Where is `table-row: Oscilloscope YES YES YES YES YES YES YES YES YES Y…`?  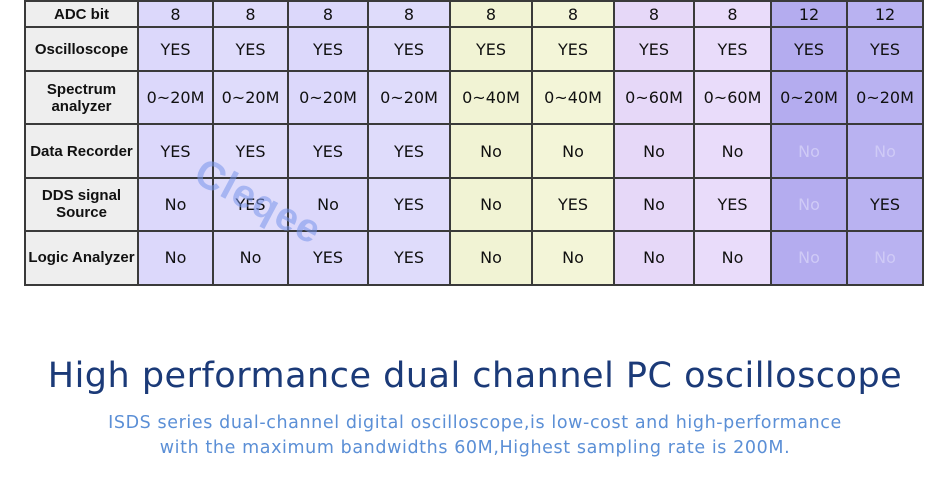 table-row: Oscilloscope YES YES YES YES YES YES YES YES YES Y… is located at coordinates (474, 49).